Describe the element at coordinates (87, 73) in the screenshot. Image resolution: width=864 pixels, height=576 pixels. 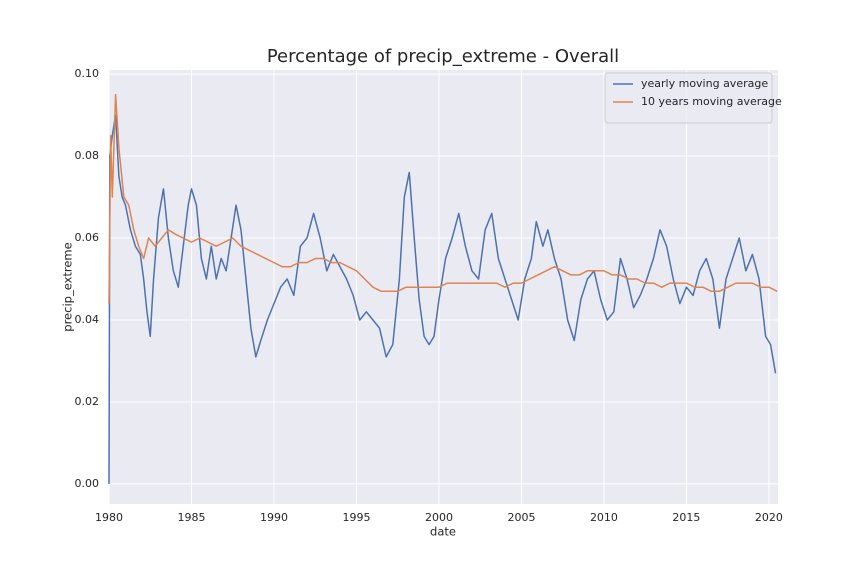
I see `y-tick-label: 0.10` at that location.